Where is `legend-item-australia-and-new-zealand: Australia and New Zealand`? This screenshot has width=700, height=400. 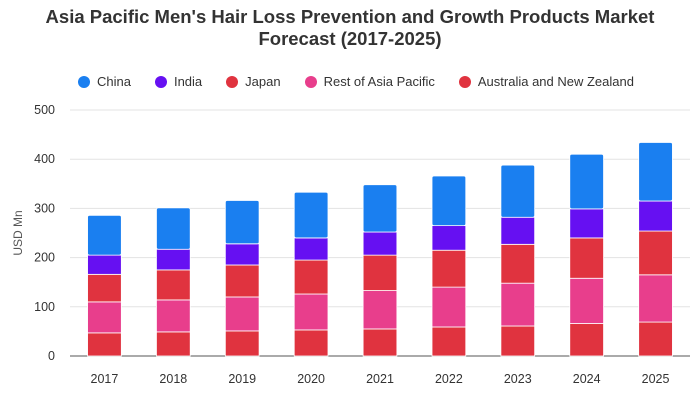 legend-item-australia-and-new-zealand: Australia and New Zealand is located at coordinates (546, 81).